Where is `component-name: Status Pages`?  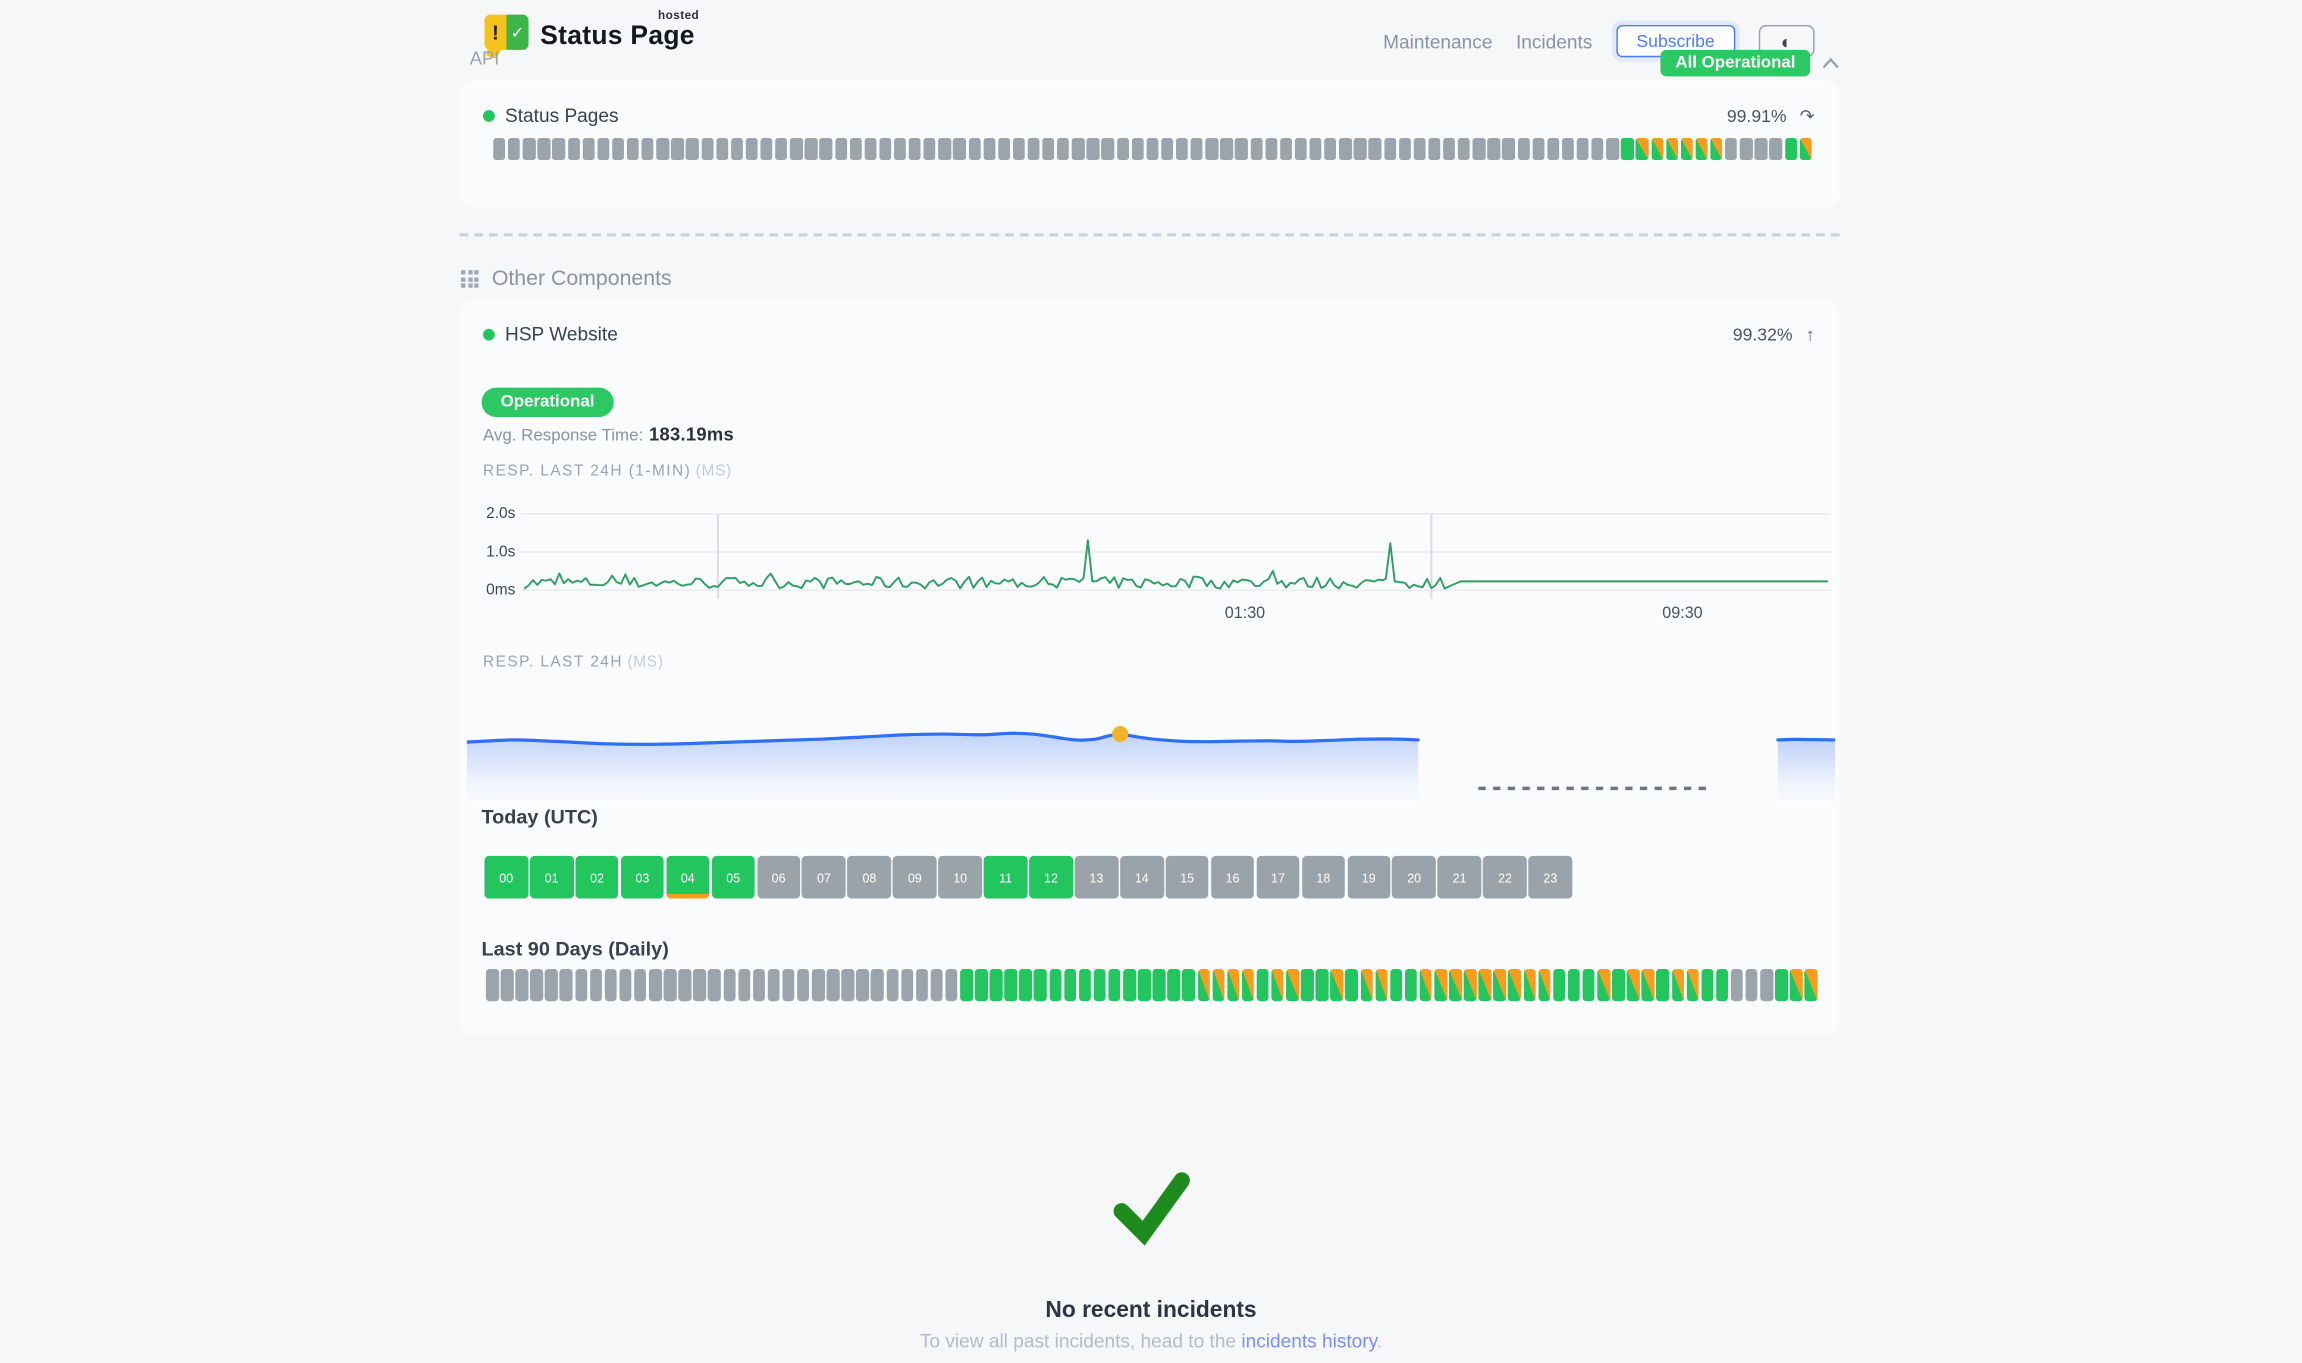 component-name: Status Pages is located at coordinates (562, 115).